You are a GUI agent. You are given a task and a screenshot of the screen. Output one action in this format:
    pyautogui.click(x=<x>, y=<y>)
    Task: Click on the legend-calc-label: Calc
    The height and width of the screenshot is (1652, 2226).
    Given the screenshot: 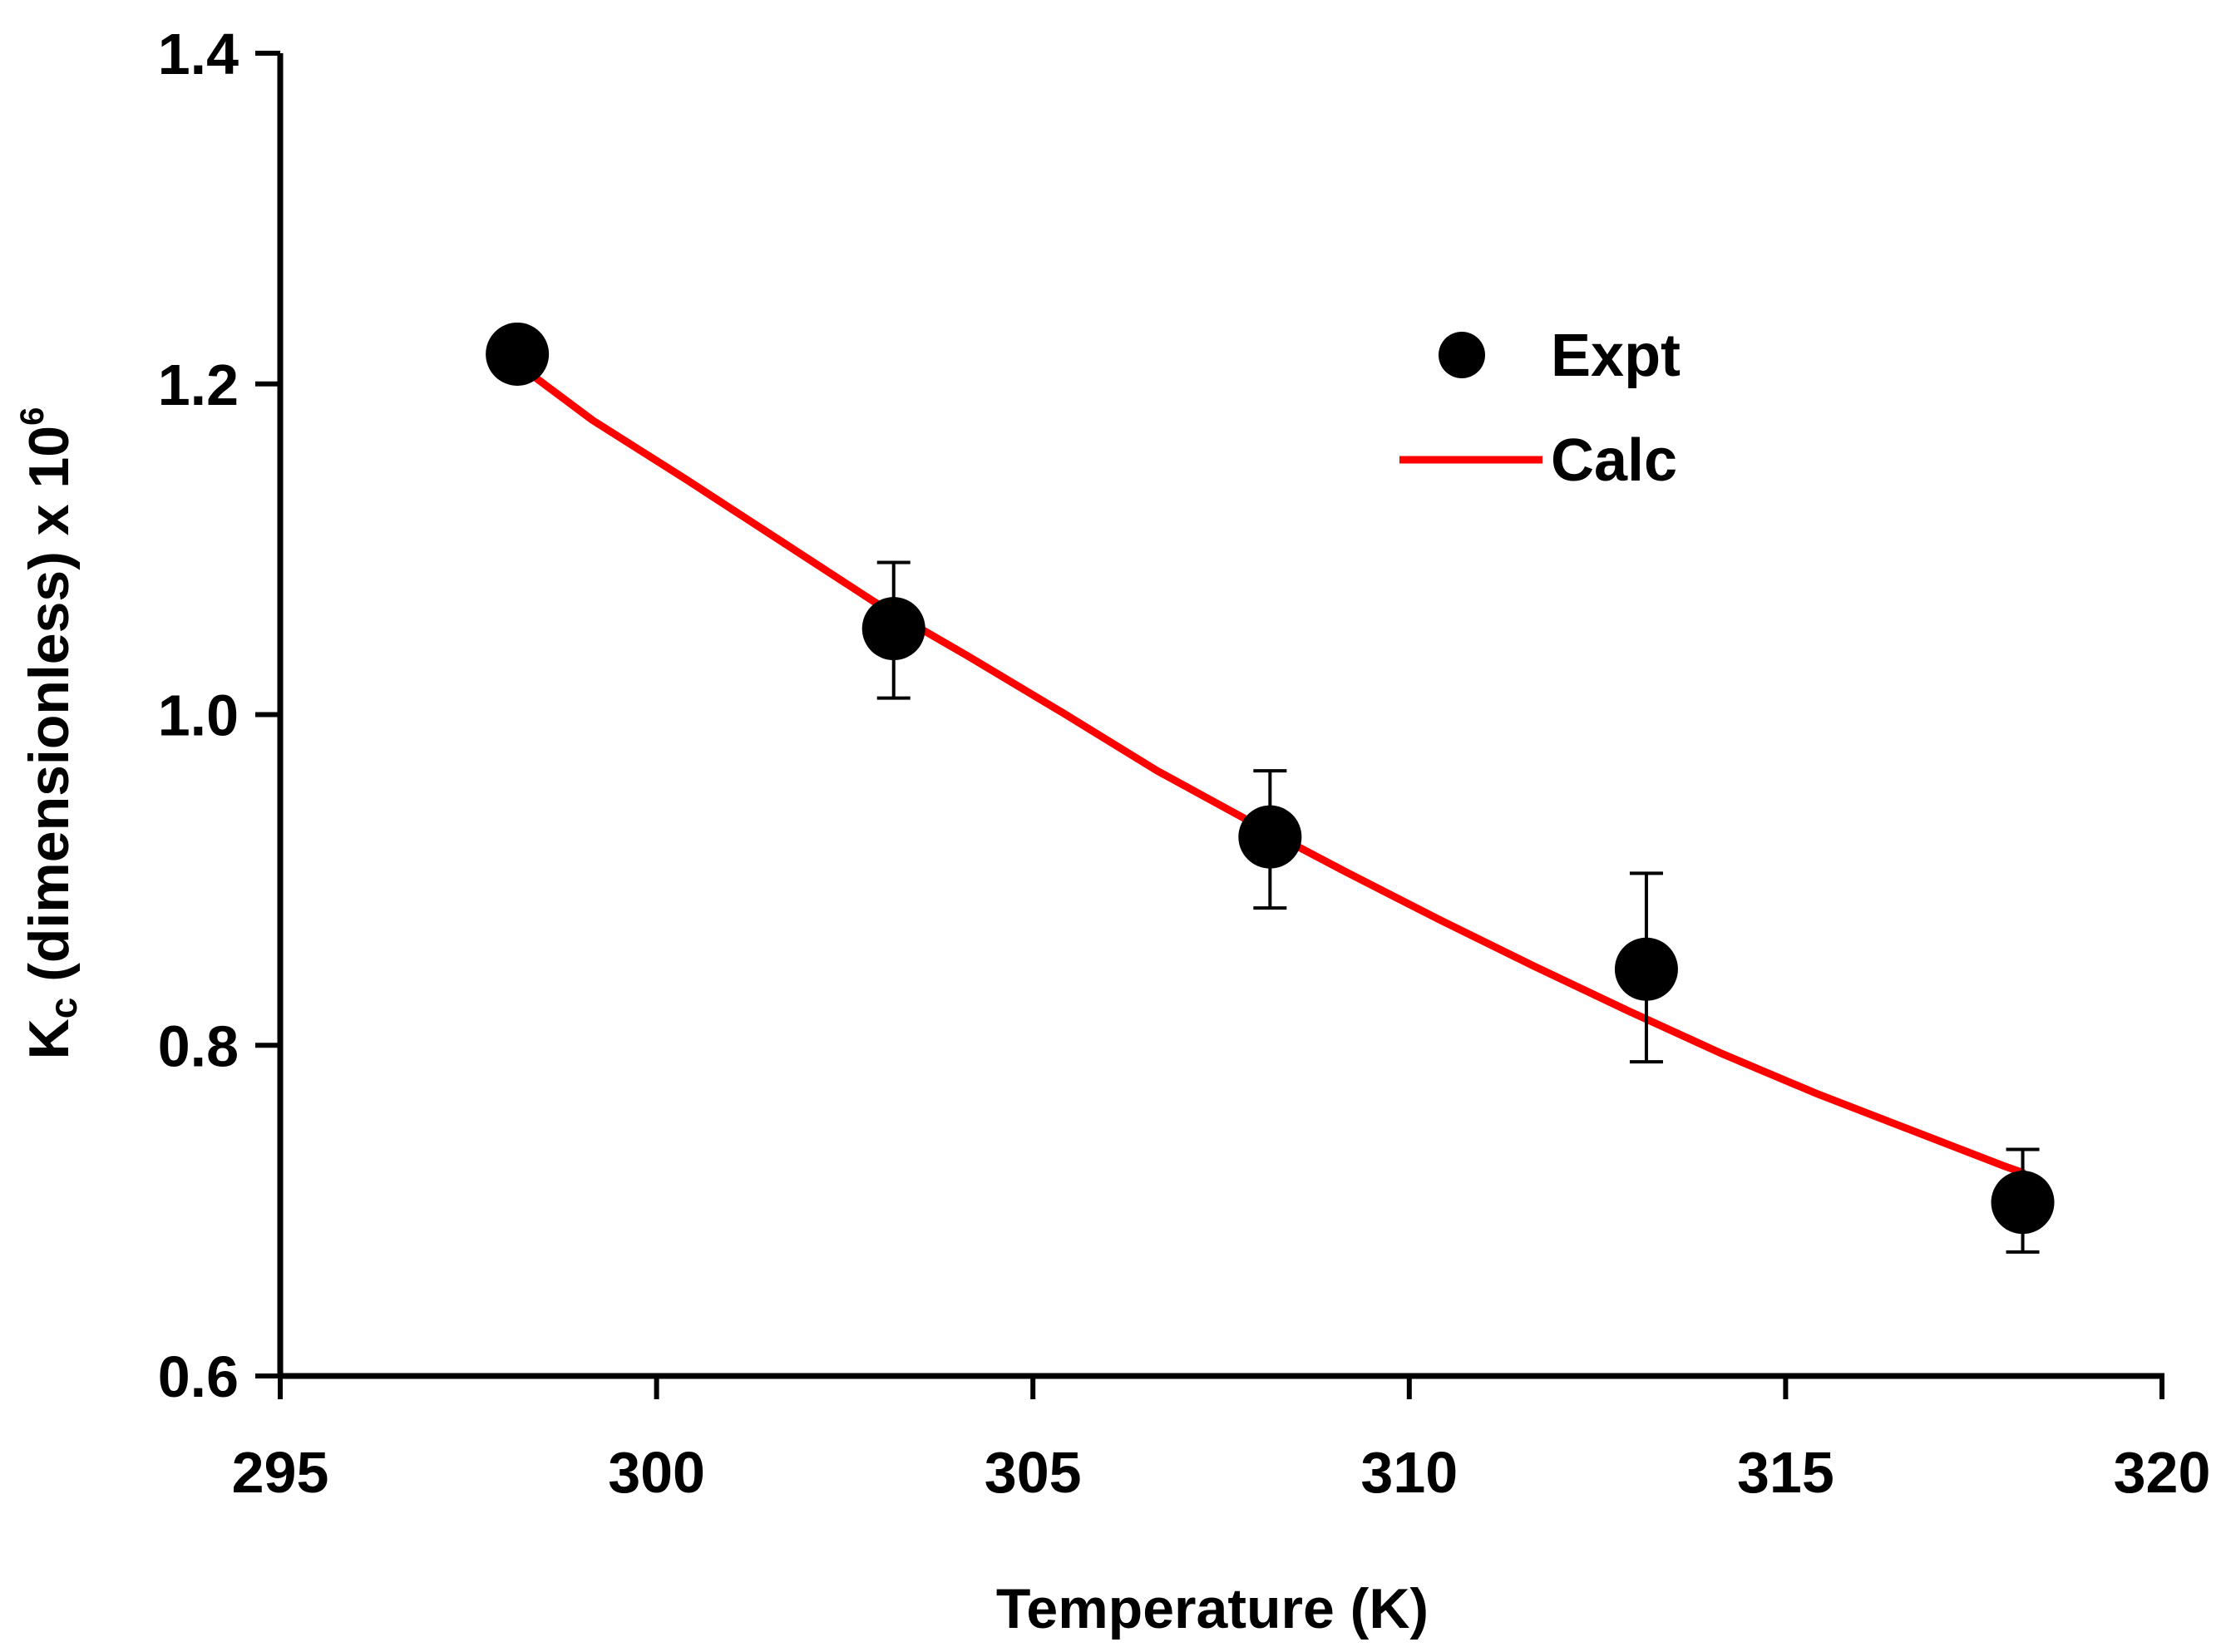 What is the action you would take?
    pyautogui.click(x=1614, y=461)
    